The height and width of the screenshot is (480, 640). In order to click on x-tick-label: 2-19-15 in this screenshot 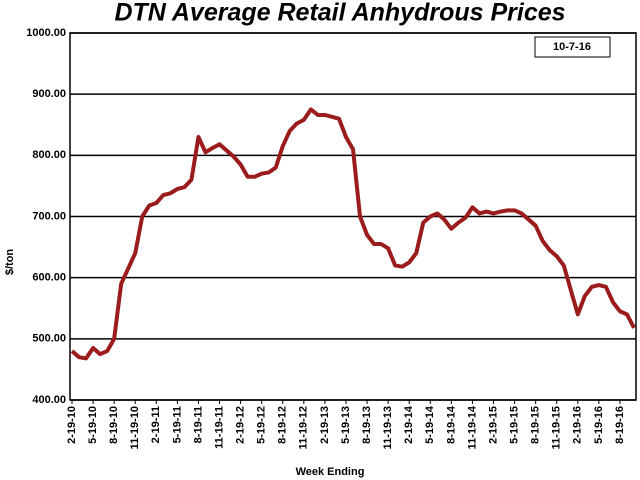, I will do `click(493, 425)`.